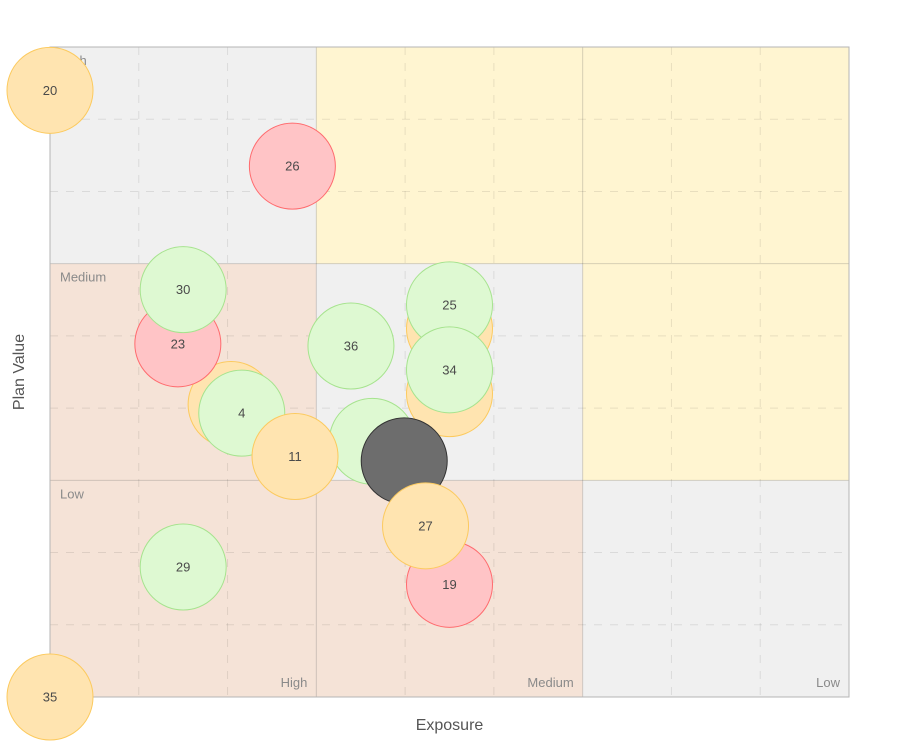  What do you see at coordinates (241, 413) in the screenshot?
I see `bubble-label: 4` at bounding box center [241, 413].